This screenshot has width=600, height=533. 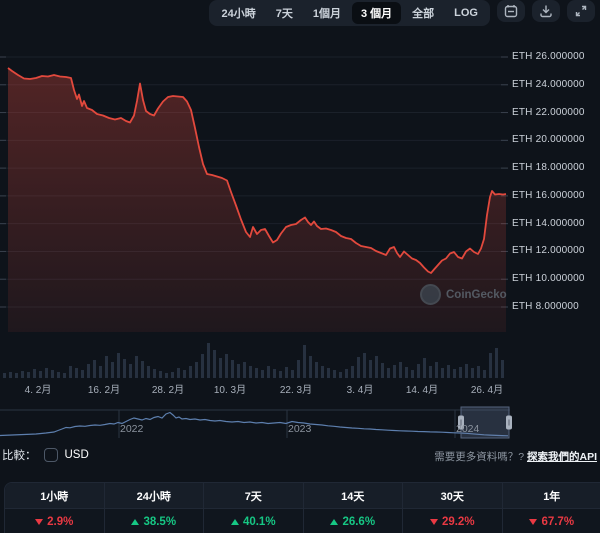 What do you see at coordinates (54, 521) in the screenshot?
I see `stat-value: 2.9%` at bounding box center [54, 521].